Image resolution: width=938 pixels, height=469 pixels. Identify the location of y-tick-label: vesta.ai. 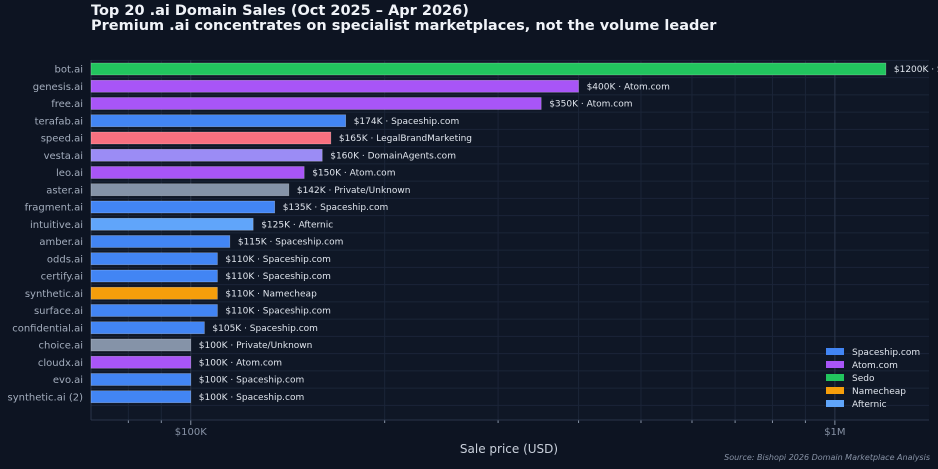
(63, 156).